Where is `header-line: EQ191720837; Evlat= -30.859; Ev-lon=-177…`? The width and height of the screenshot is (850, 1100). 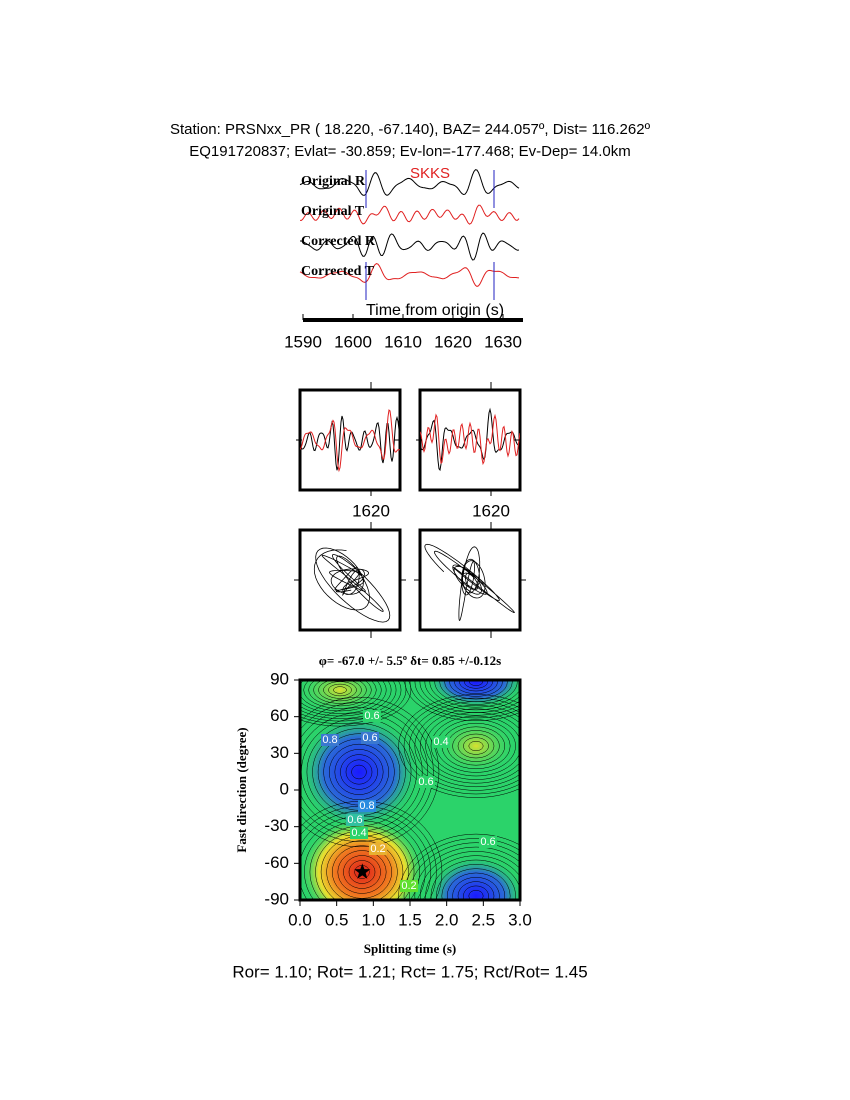
header-line: EQ191720837; Evlat= -30.859; Ev-lon=-177… is located at coordinates (410, 151).